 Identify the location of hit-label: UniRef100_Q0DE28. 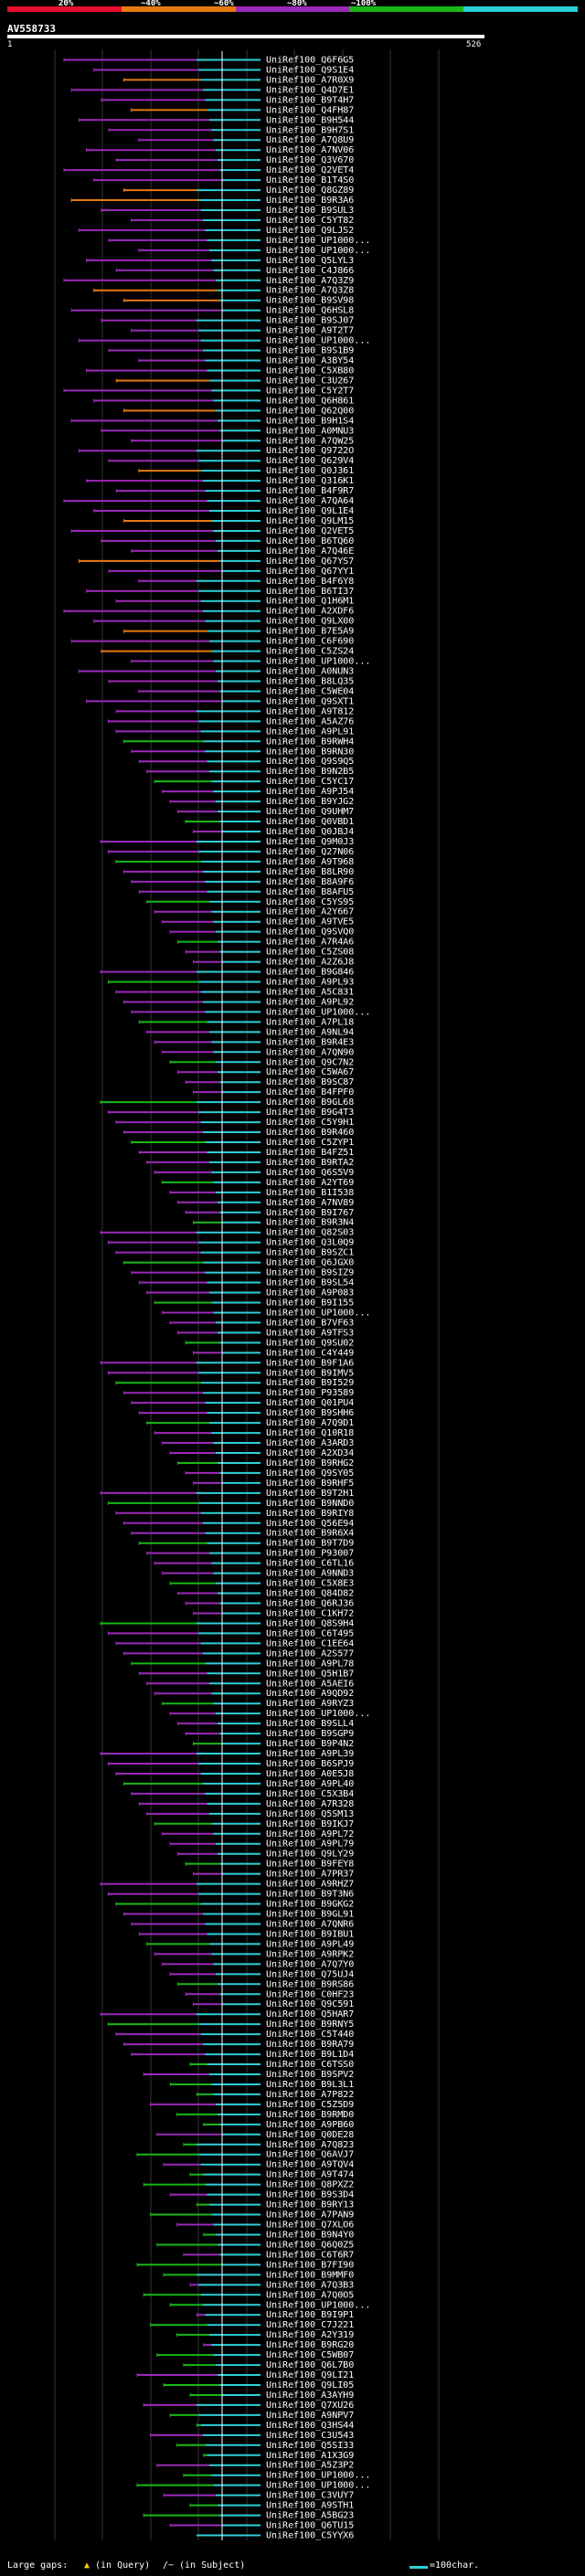
(310, 2135).